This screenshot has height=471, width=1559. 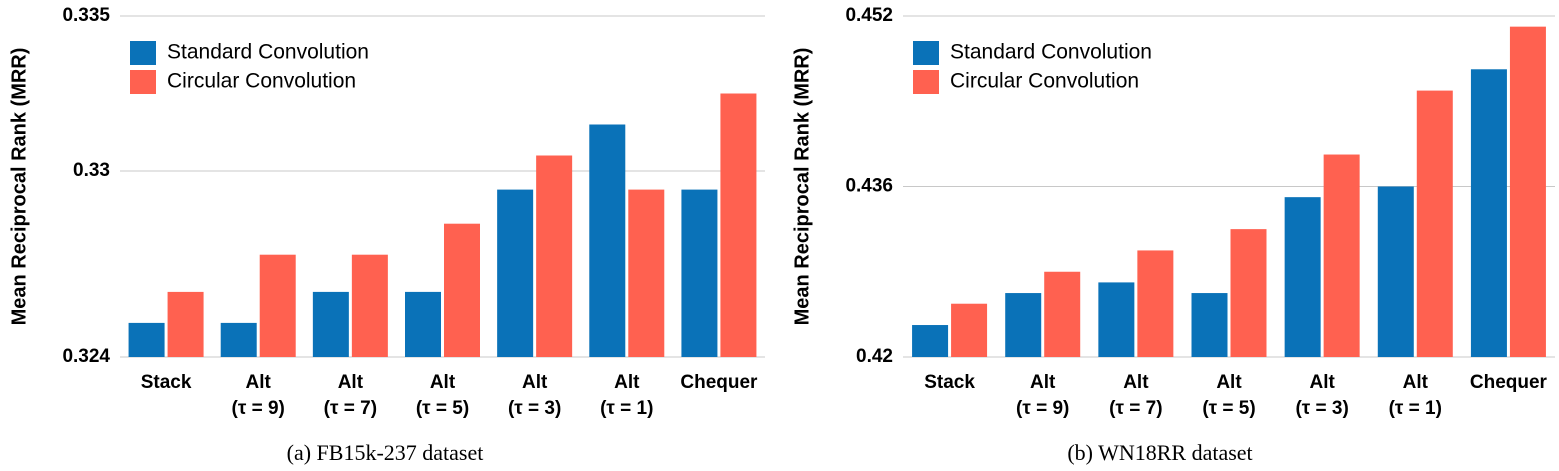 I want to click on y-tick-label: 0.324, so click(x=86, y=356).